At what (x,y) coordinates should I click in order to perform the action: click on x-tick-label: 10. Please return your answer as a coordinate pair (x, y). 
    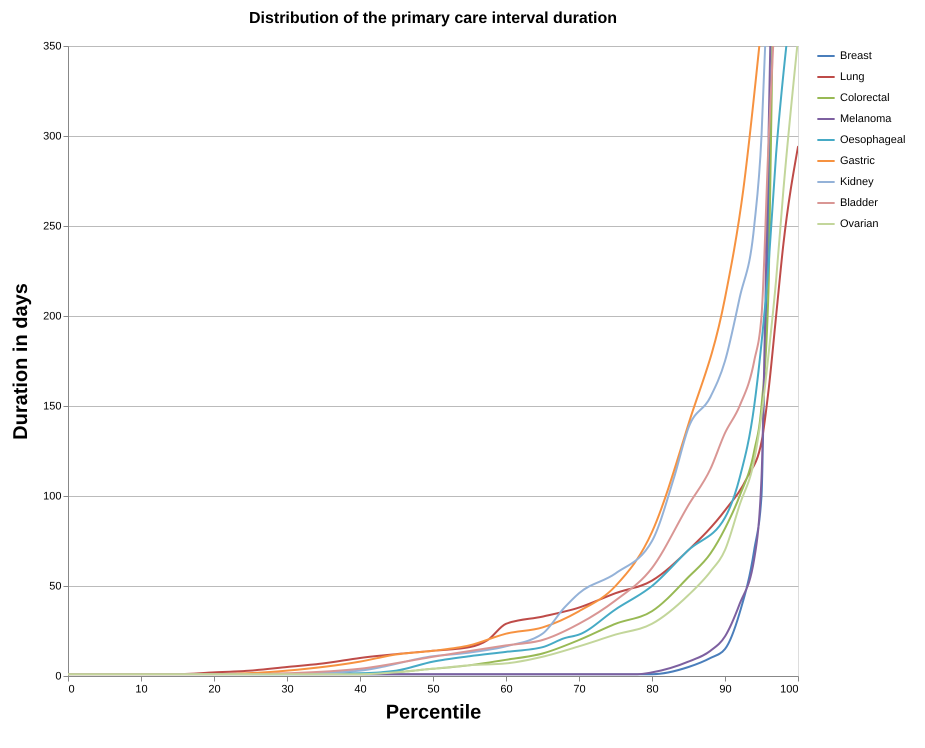
    Looking at the image, I should click on (141, 690).